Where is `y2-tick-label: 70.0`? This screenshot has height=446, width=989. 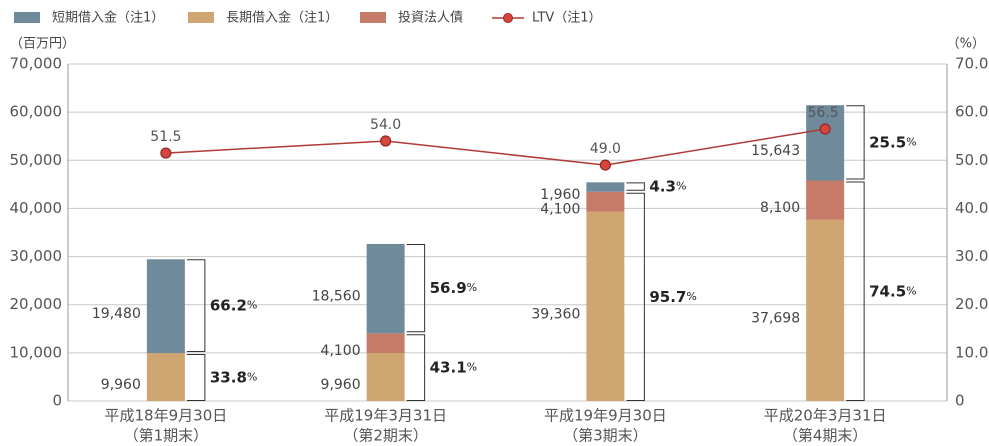 y2-tick-label: 70.0 is located at coordinates (971, 64).